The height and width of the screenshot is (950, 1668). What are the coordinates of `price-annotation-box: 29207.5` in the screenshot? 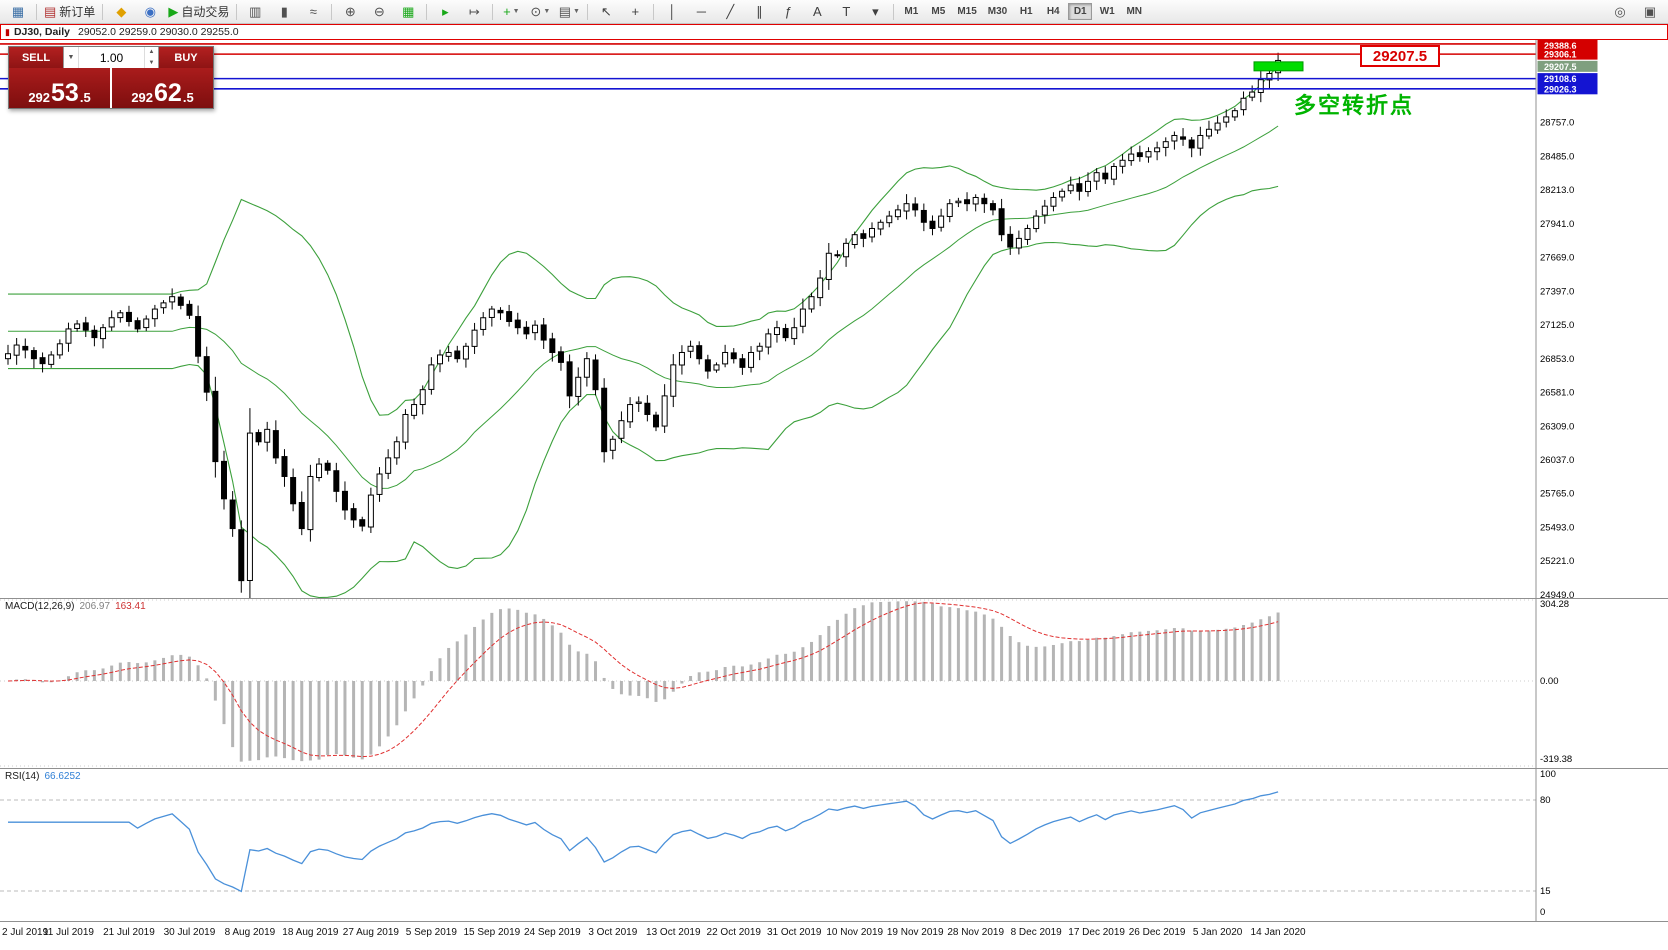 It's located at (1400, 56).